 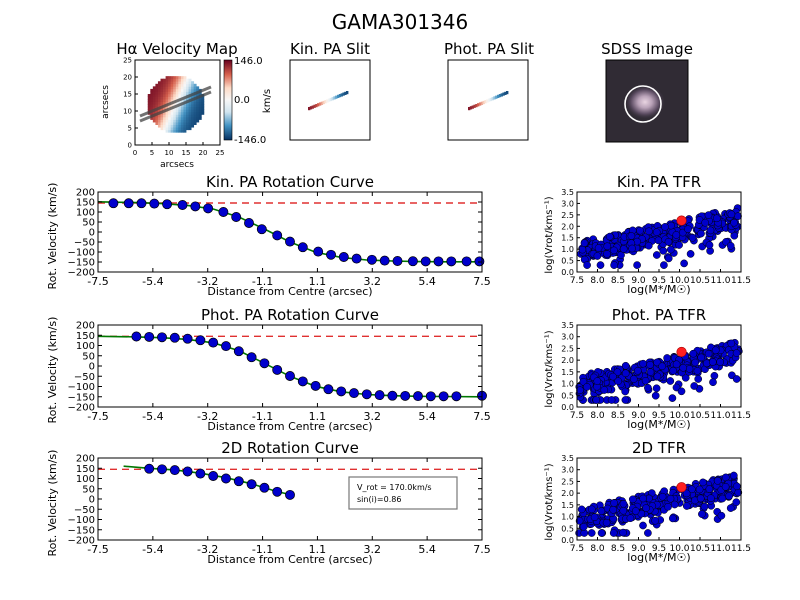 I want to click on phot_rc-ylabel: Rot. Velocity (km/s), so click(x=52, y=370).